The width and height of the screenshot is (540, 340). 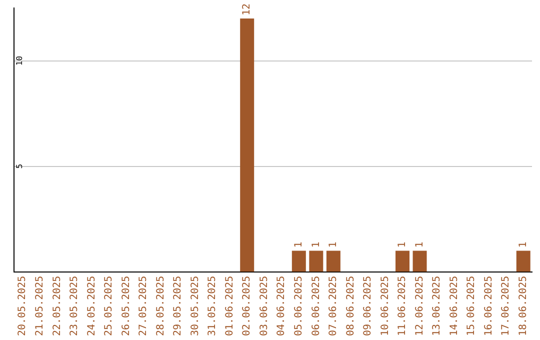 I want to click on x-tick-label: 02.06.2025, so click(x=247, y=306).